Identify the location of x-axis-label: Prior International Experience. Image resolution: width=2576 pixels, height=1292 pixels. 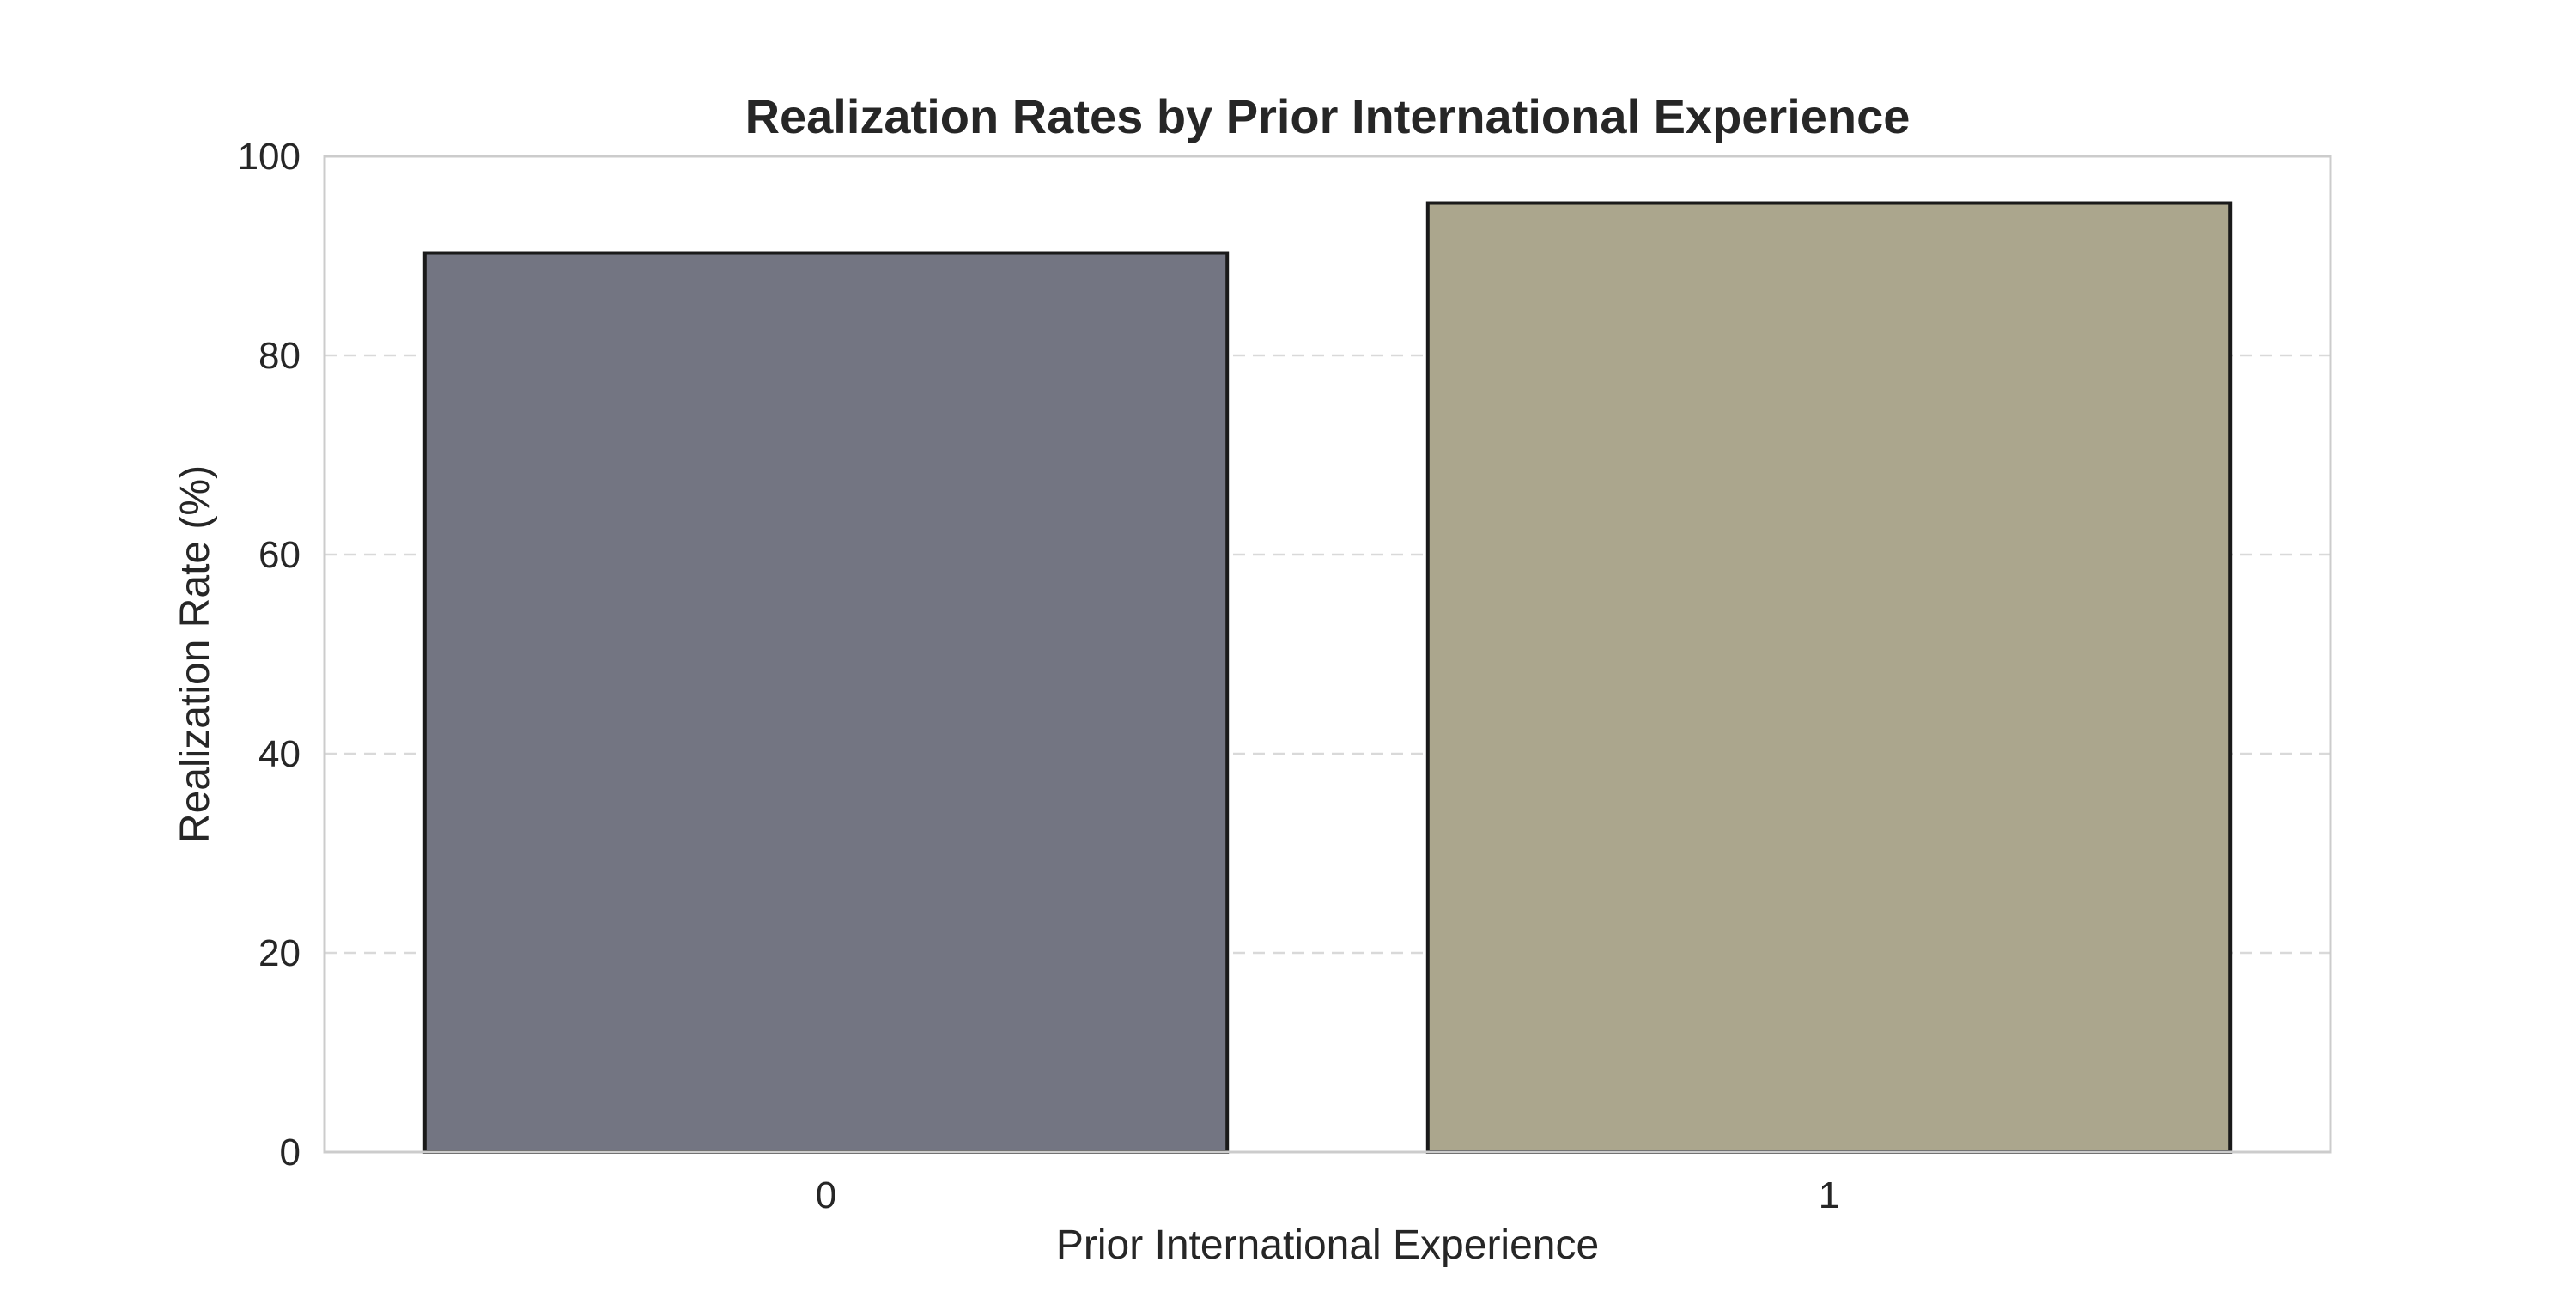
(1327, 1245).